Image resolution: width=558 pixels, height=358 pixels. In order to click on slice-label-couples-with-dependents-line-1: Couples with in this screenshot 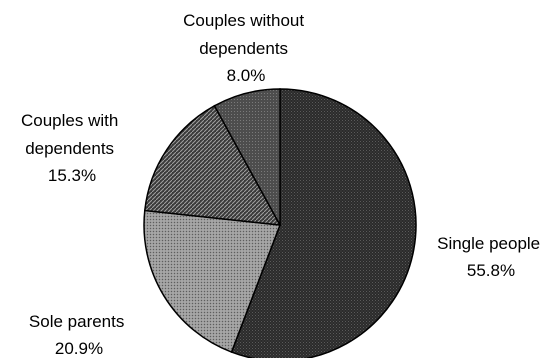, I will do `click(69, 120)`.